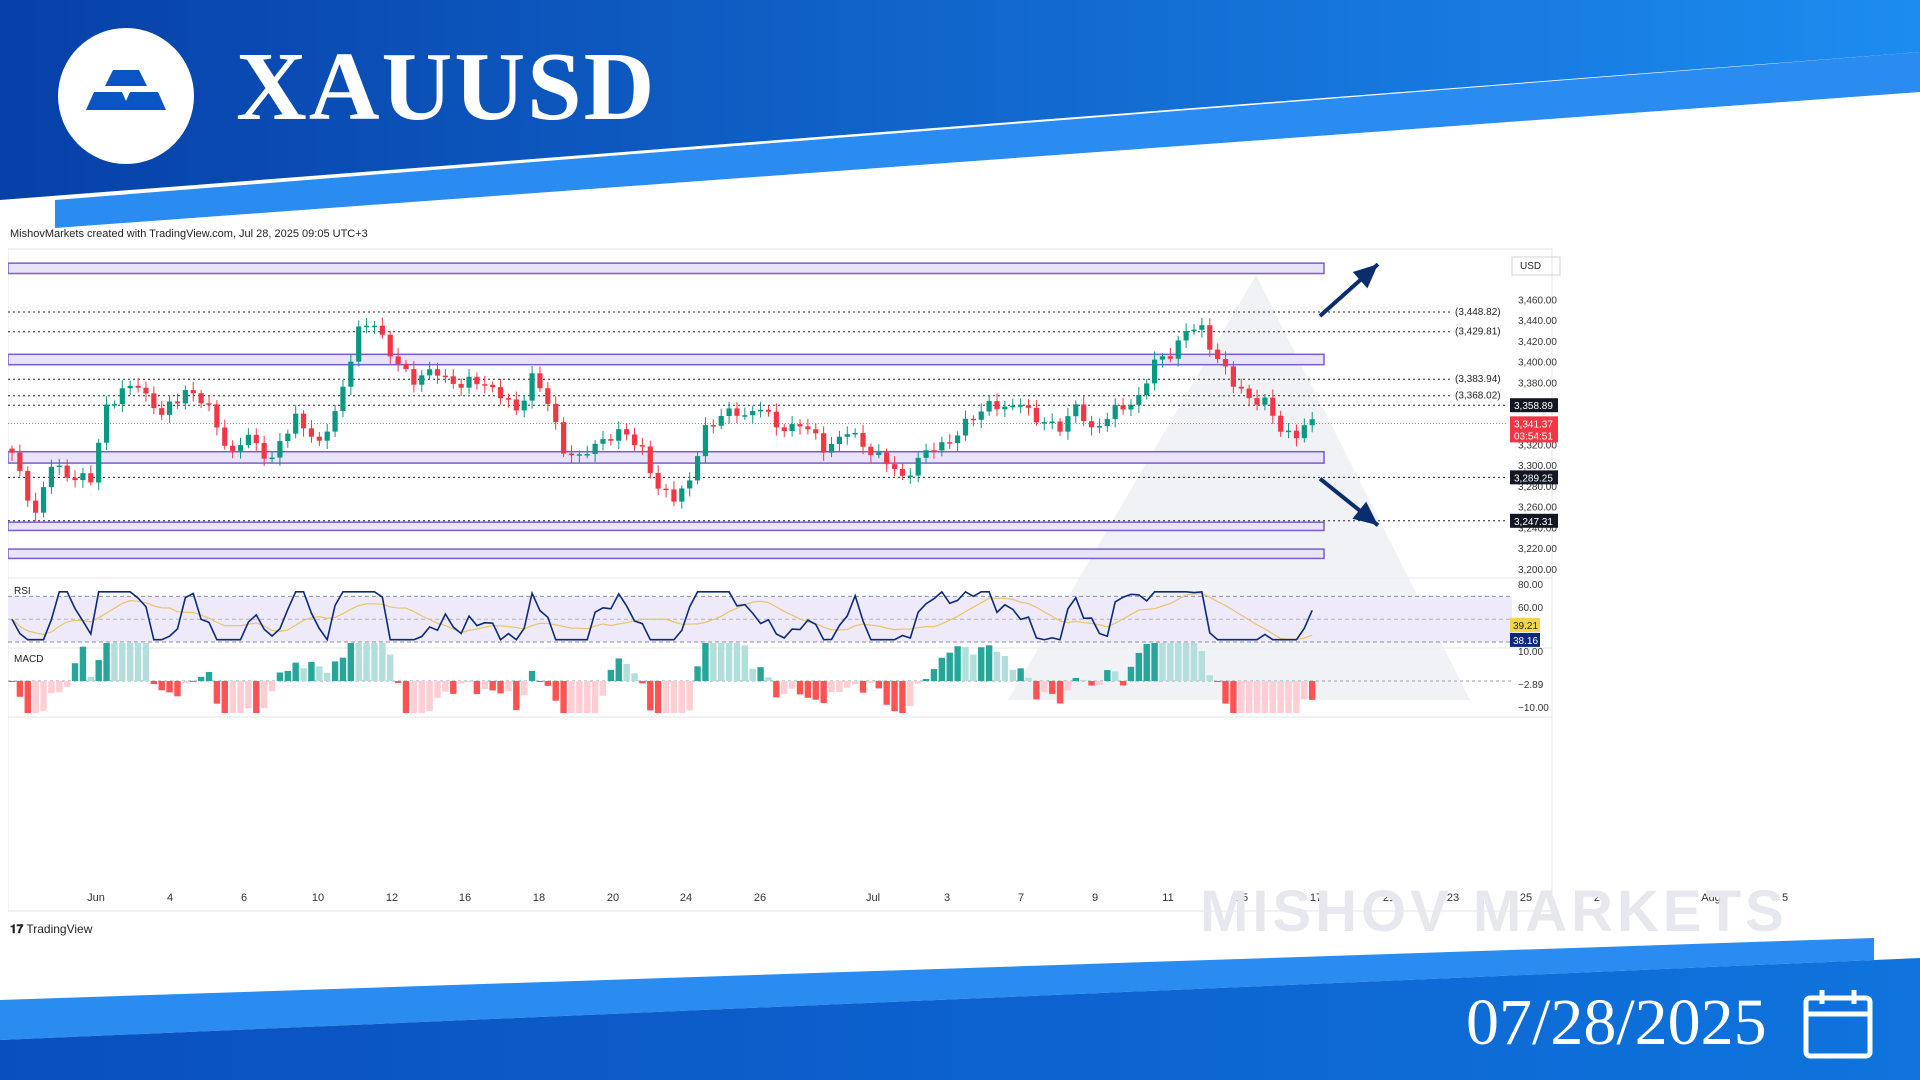  What do you see at coordinates (1242, 898) in the screenshot?
I see `x-tick-label: 15` at bounding box center [1242, 898].